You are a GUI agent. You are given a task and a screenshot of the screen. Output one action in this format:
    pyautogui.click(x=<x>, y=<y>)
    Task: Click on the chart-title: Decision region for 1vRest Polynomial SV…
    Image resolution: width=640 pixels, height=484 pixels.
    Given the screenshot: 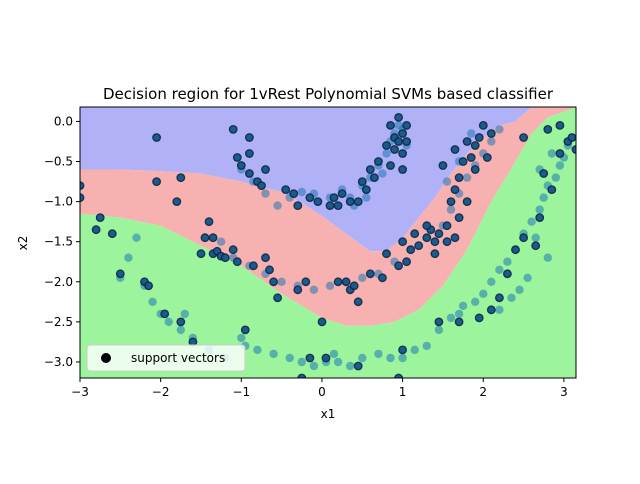 What is the action you would take?
    pyautogui.click(x=328, y=94)
    